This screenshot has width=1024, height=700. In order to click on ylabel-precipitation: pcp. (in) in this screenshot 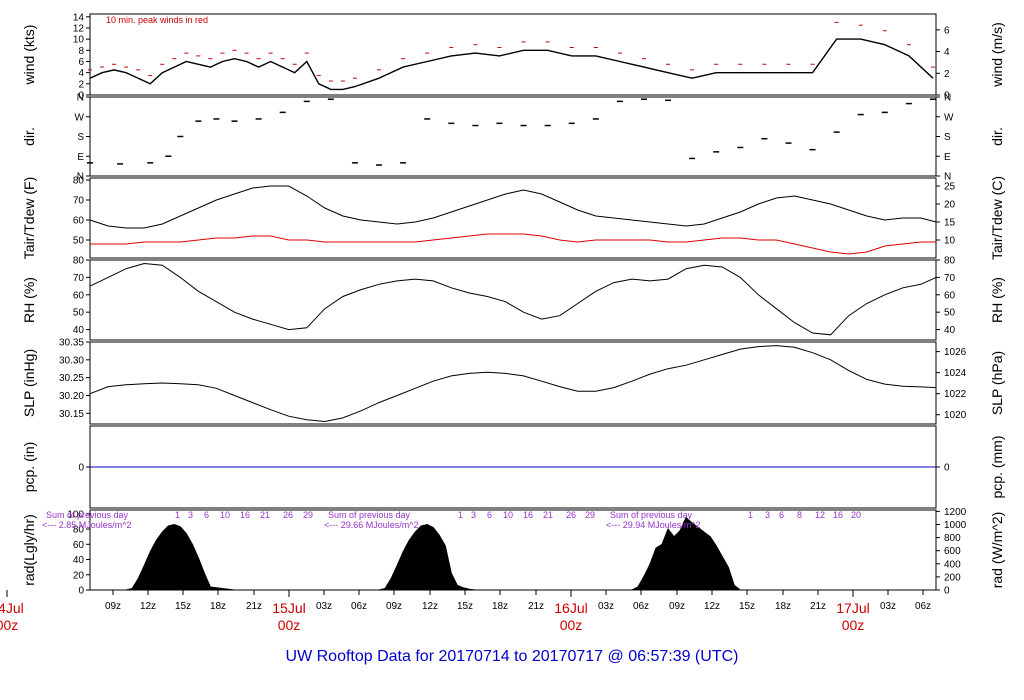, I will do `click(29, 467)`.